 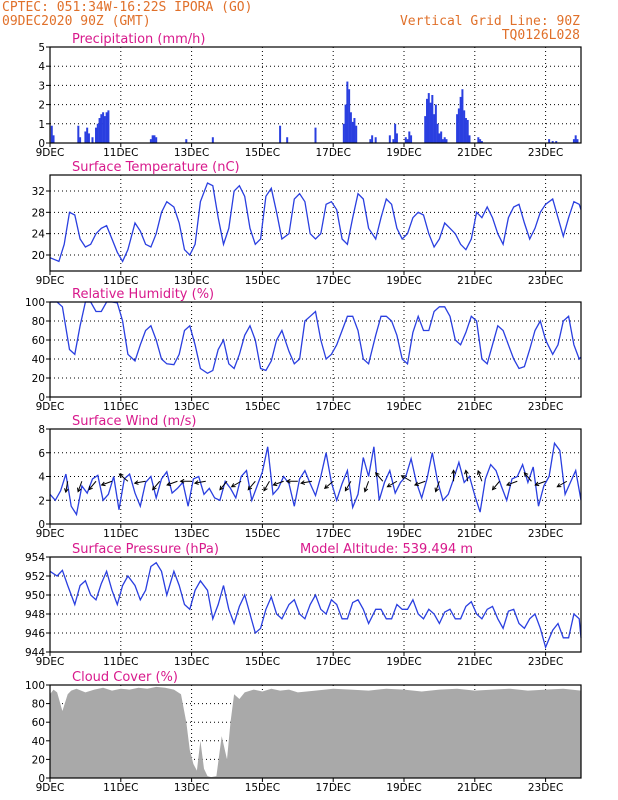 I want to click on temp-ytick-label-1: 24, so click(x=39, y=235).